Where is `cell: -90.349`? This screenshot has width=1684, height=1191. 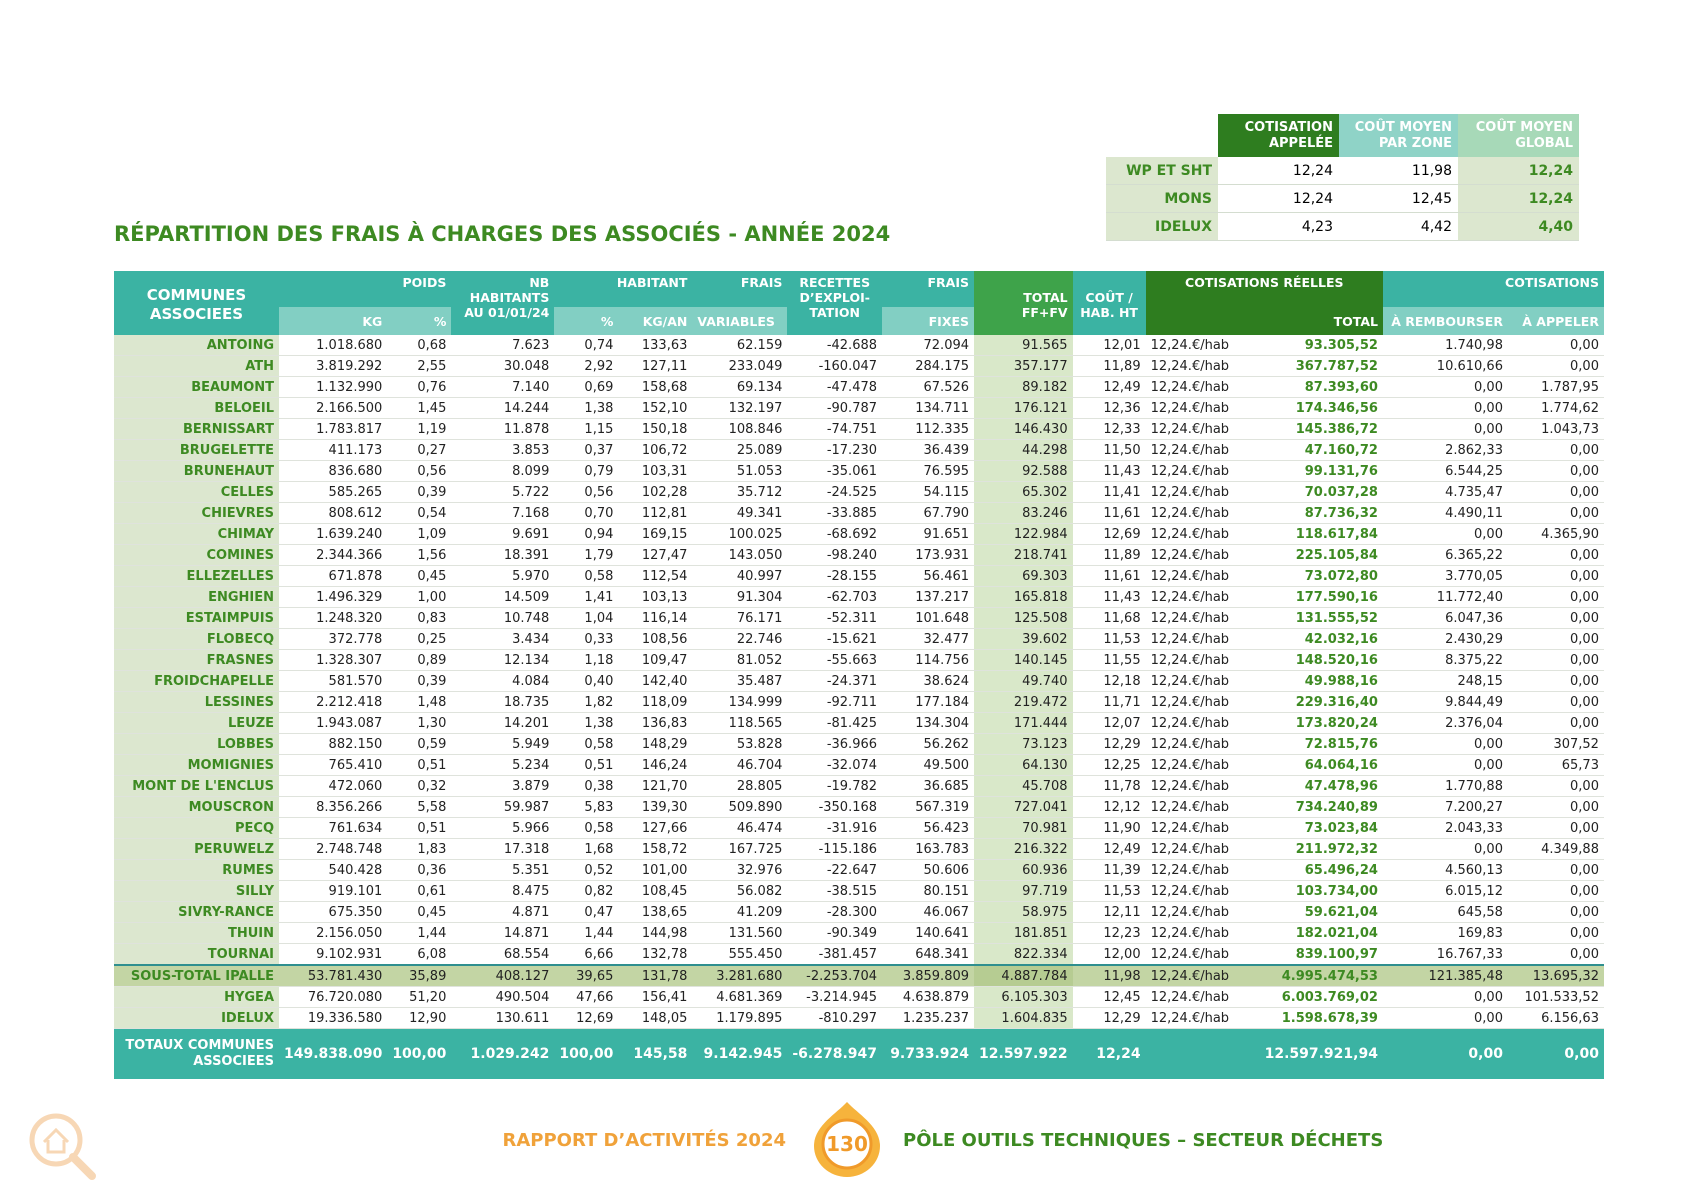 cell: -90.349 is located at coordinates (835, 933).